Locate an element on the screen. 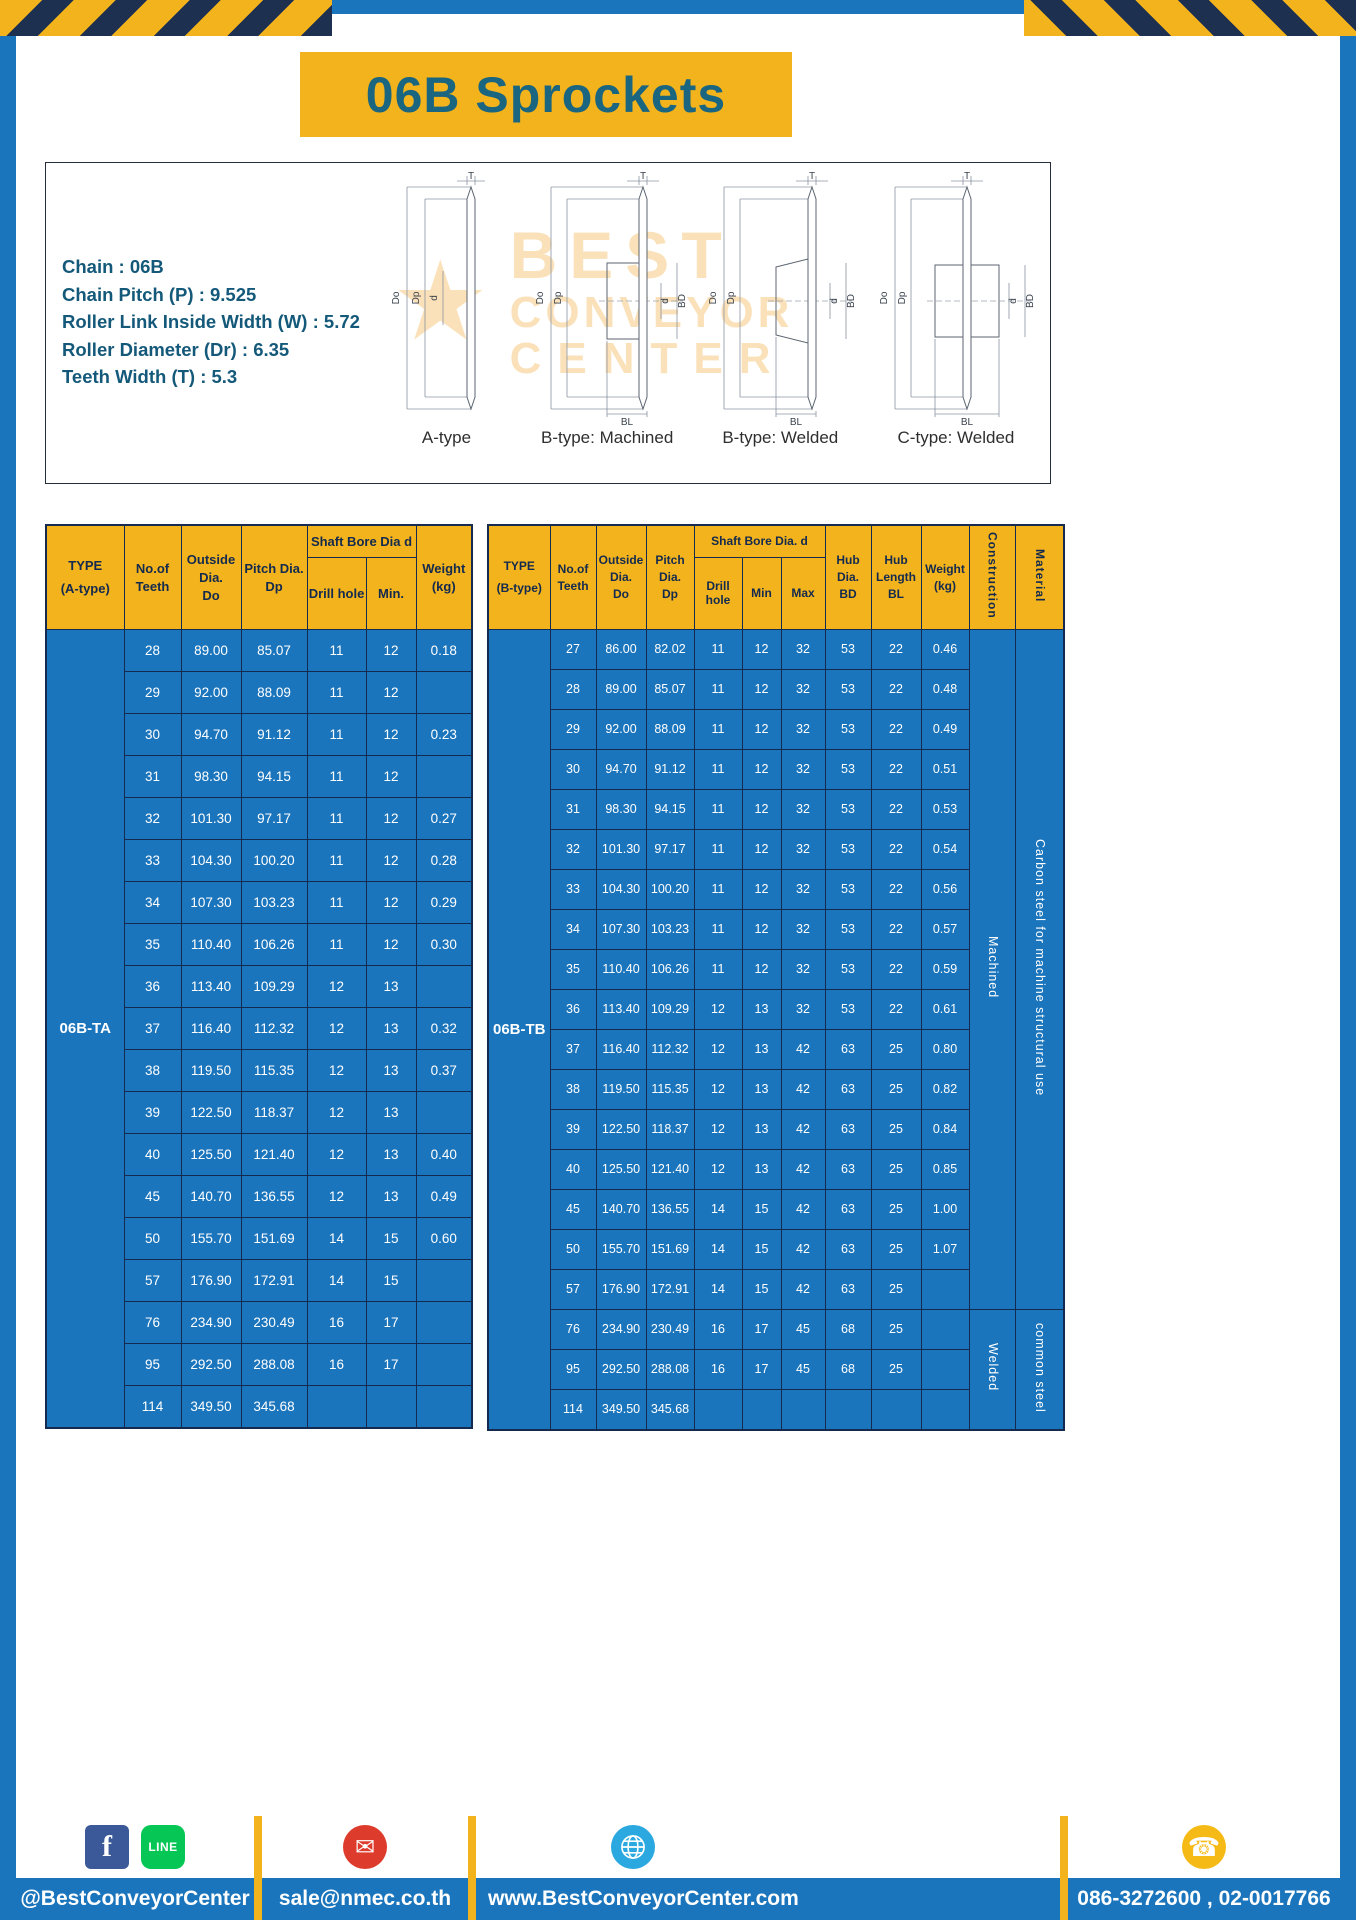 The height and width of the screenshot is (1920, 1356). table-row: 37 116.40 112.32 12 13 42 63 25 0.80 is located at coordinates (776, 1049).